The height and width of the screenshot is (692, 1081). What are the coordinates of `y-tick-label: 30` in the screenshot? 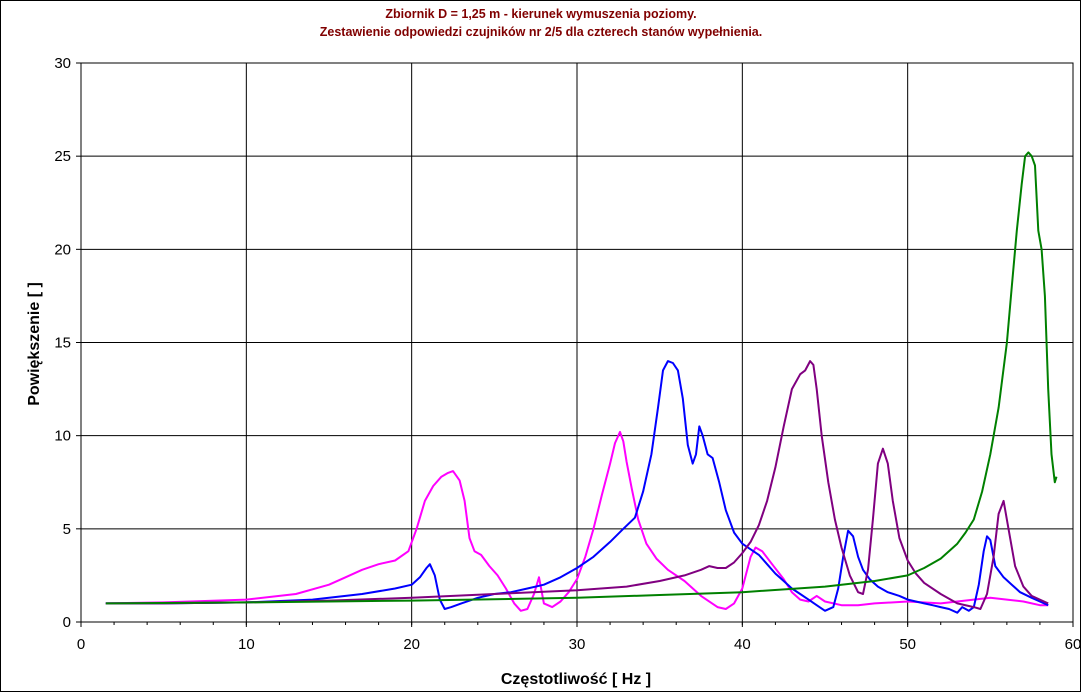 It's located at (62, 63).